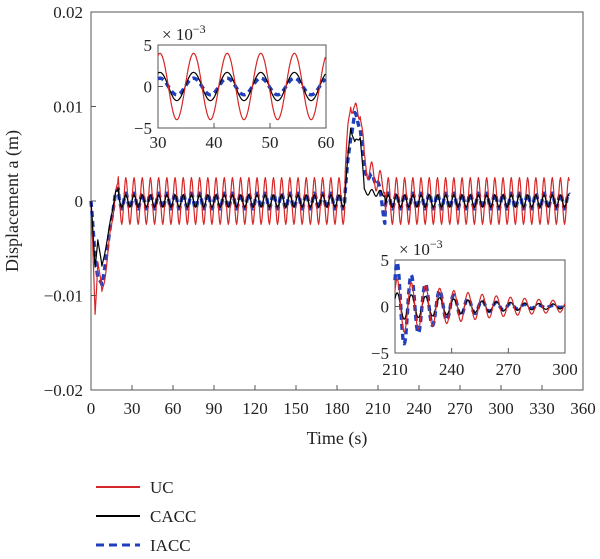  I want to click on inset1-y-tick-label: −5, so click(143, 128).